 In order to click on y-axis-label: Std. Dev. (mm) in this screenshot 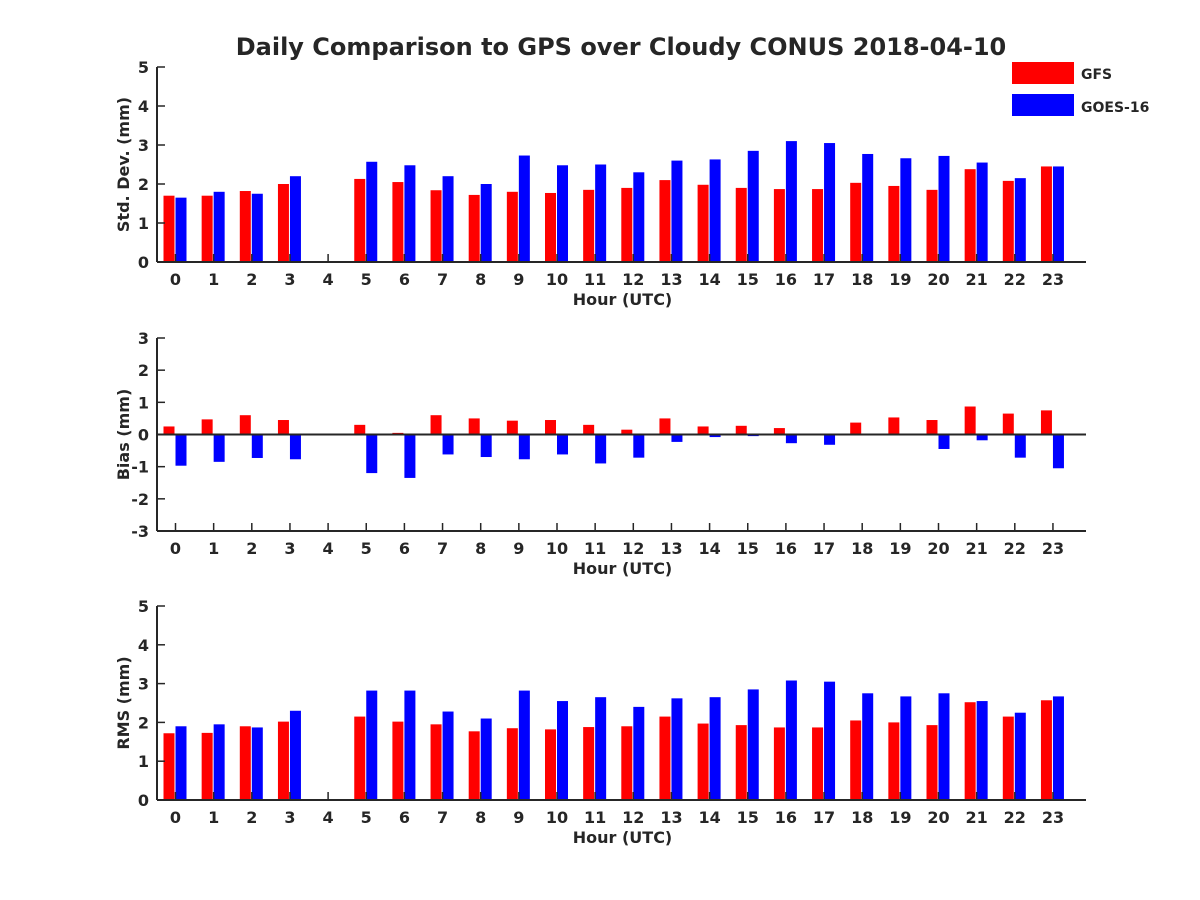, I will do `click(123, 164)`.